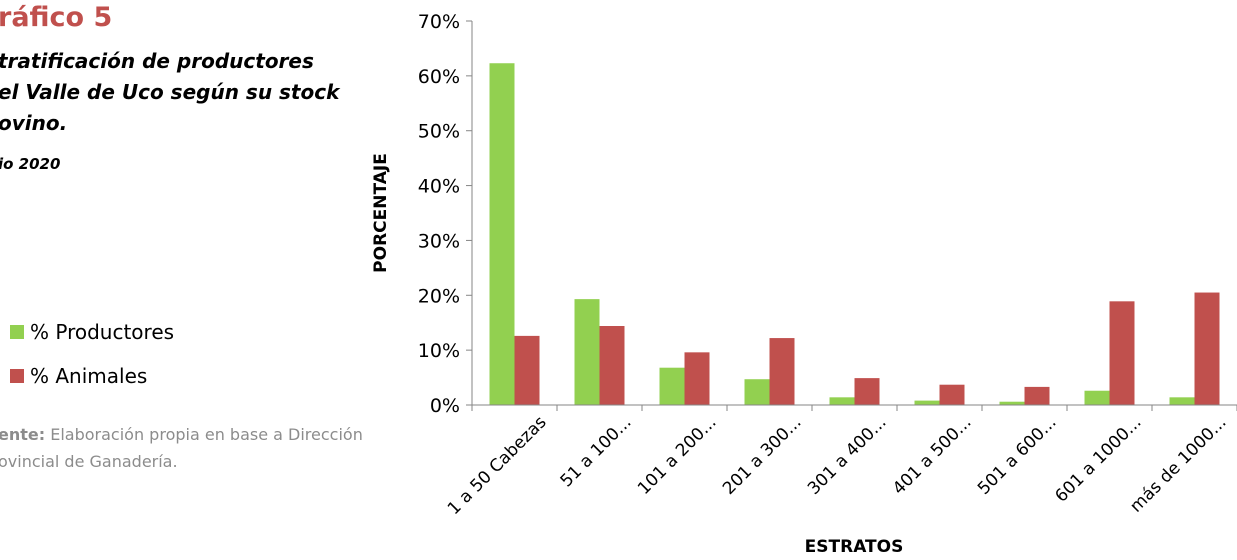 The width and height of the screenshot is (1237, 560). I want to click on legend-swatch-animales, so click(17, 375).